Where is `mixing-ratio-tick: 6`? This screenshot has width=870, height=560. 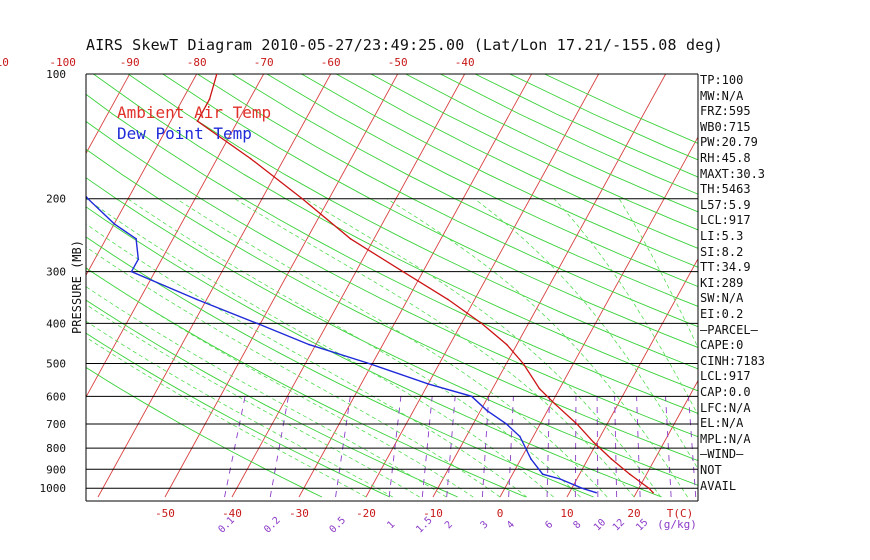
mixing-ratio-tick: 6 is located at coordinates (549, 525).